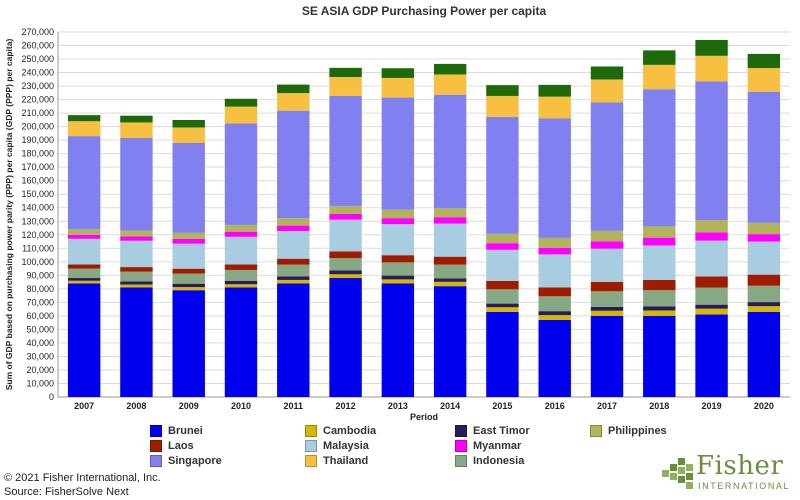  I want to click on x-tick-label: 2017, so click(607, 406).